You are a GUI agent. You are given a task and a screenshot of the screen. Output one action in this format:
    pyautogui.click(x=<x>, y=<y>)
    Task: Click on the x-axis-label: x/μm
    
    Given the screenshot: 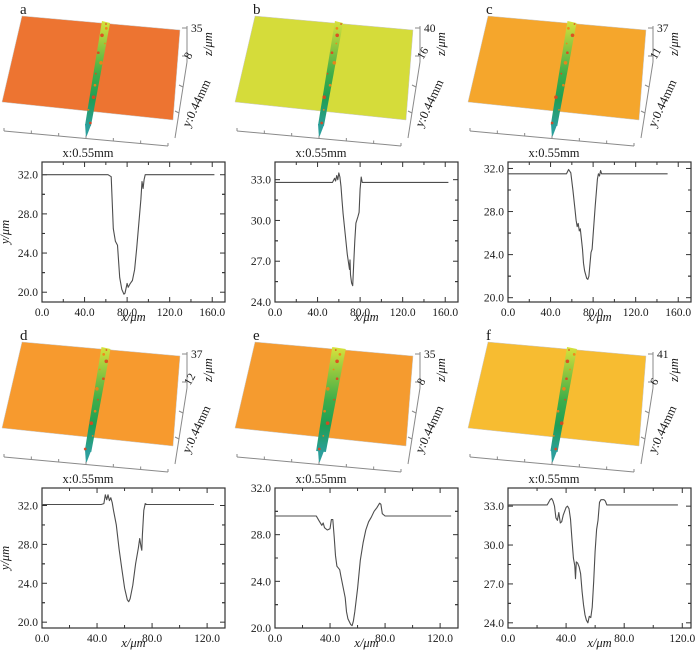 What is the action you would take?
    pyautogui.click(x=132, y=643)
    